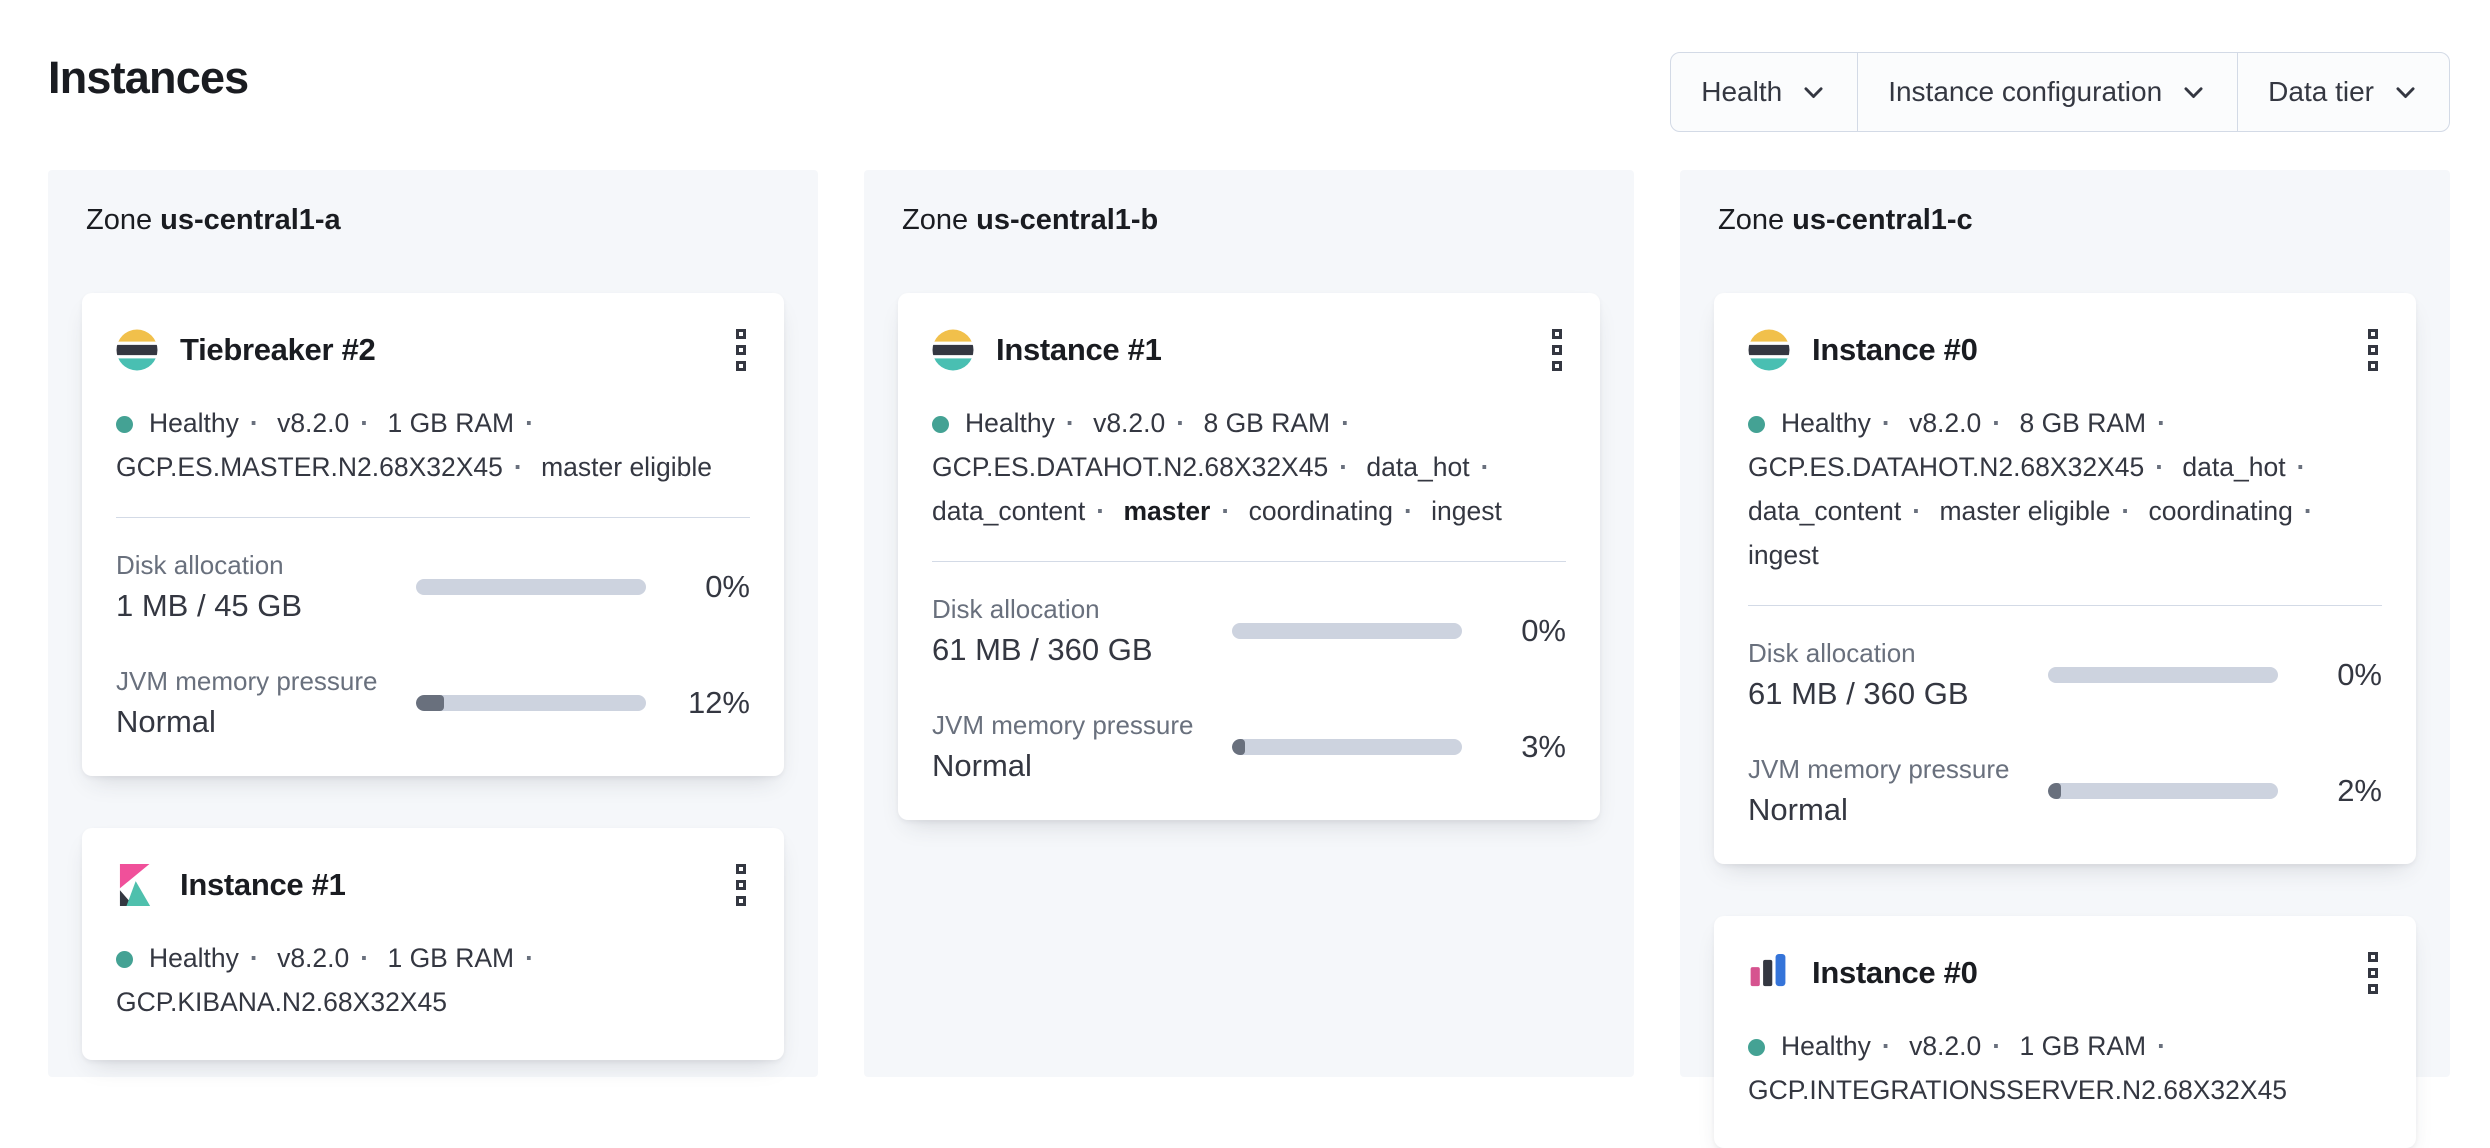 This screenshot has height=1148, width=2490. I want to click on status-token-group: GCP.KIBANA.N2.68X32X45, so click(281, 1002).